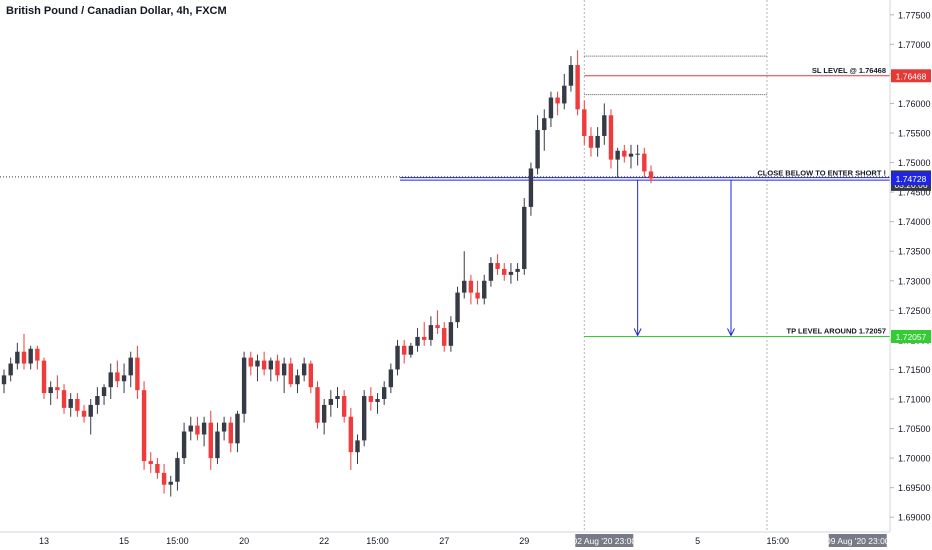  Describe the element at coordinates (914, 311) in the screenshot. I see `y-tick-label: 1.72500` at that location.